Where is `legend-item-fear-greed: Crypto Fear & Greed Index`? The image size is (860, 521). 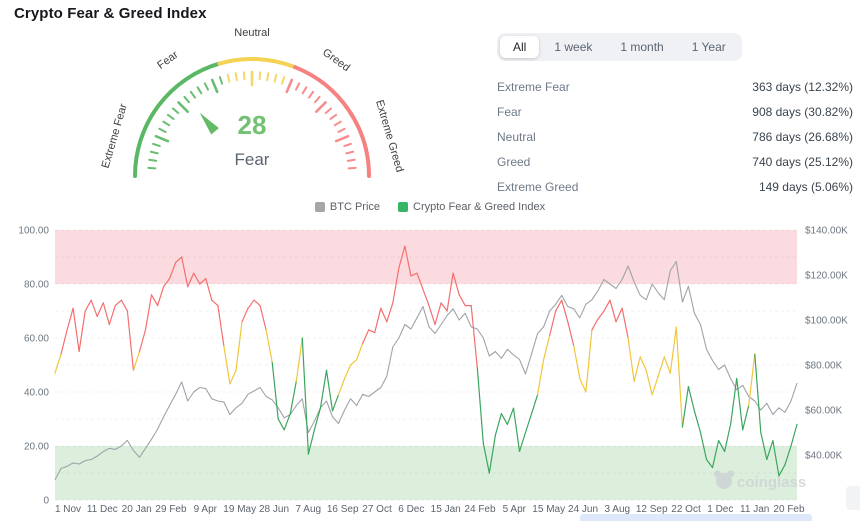 legend-item-fear-greed: Crypto Fear & Greed Index is located at coordinates (471, 207).